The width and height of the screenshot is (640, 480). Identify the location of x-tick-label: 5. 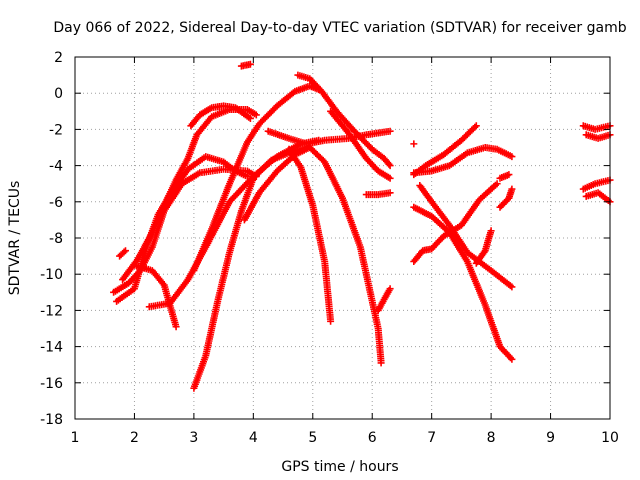
(312, 438).